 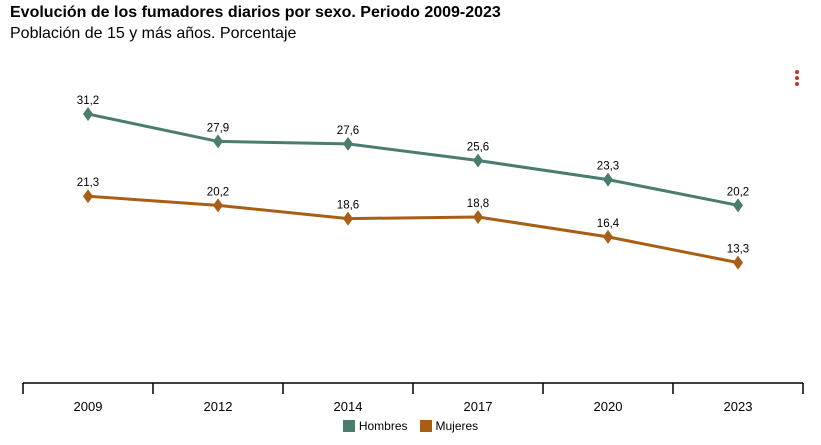 What do you see at coordinates (608, 224) in the screenshot?
I see `data-label-mujeres: 16,4` at bounding box center [608, 224].